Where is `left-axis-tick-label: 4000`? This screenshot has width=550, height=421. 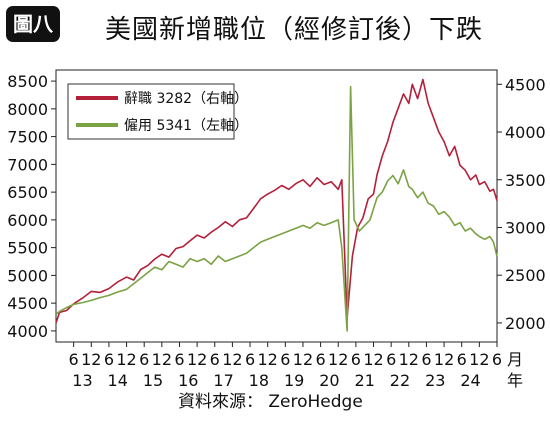 left-axis-tick-label: 4000 is located at coordinates (27, 331).